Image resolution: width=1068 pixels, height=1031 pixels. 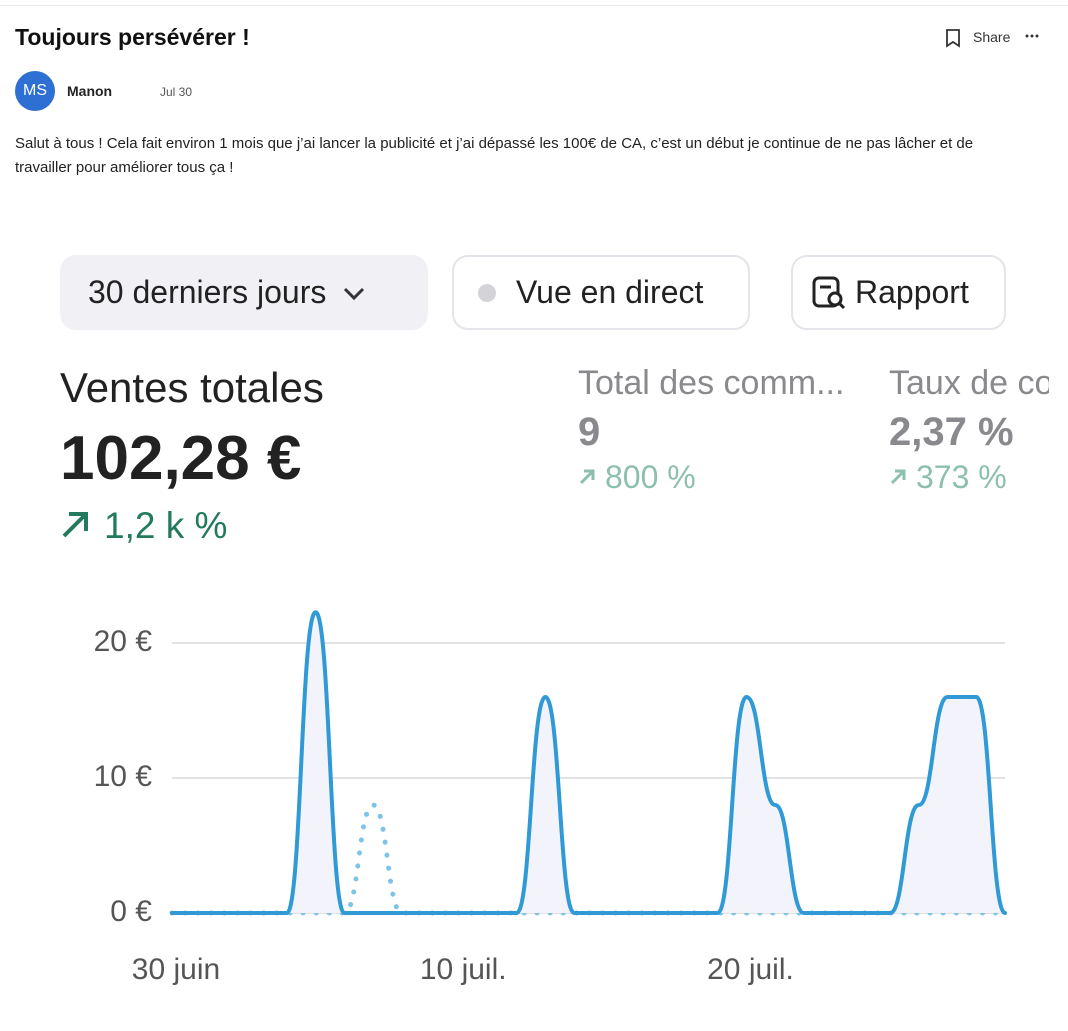 I want to click on period-label: 30 derniers jours, so click(x=207, y=292).